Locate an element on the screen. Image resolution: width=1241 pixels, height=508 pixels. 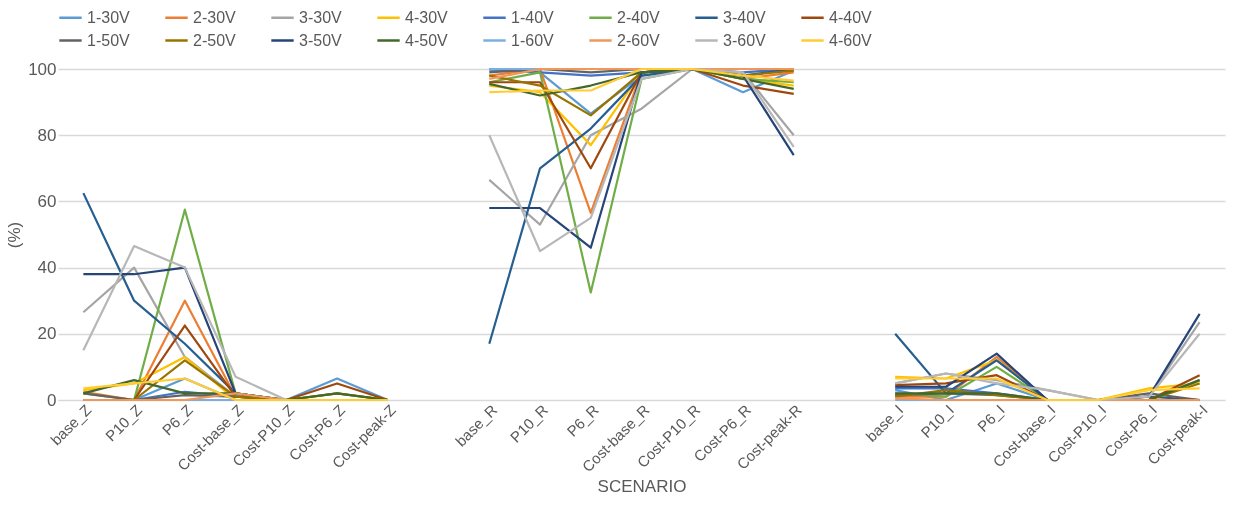
y-tick-label: 60 is located at coordinates (47, 201).